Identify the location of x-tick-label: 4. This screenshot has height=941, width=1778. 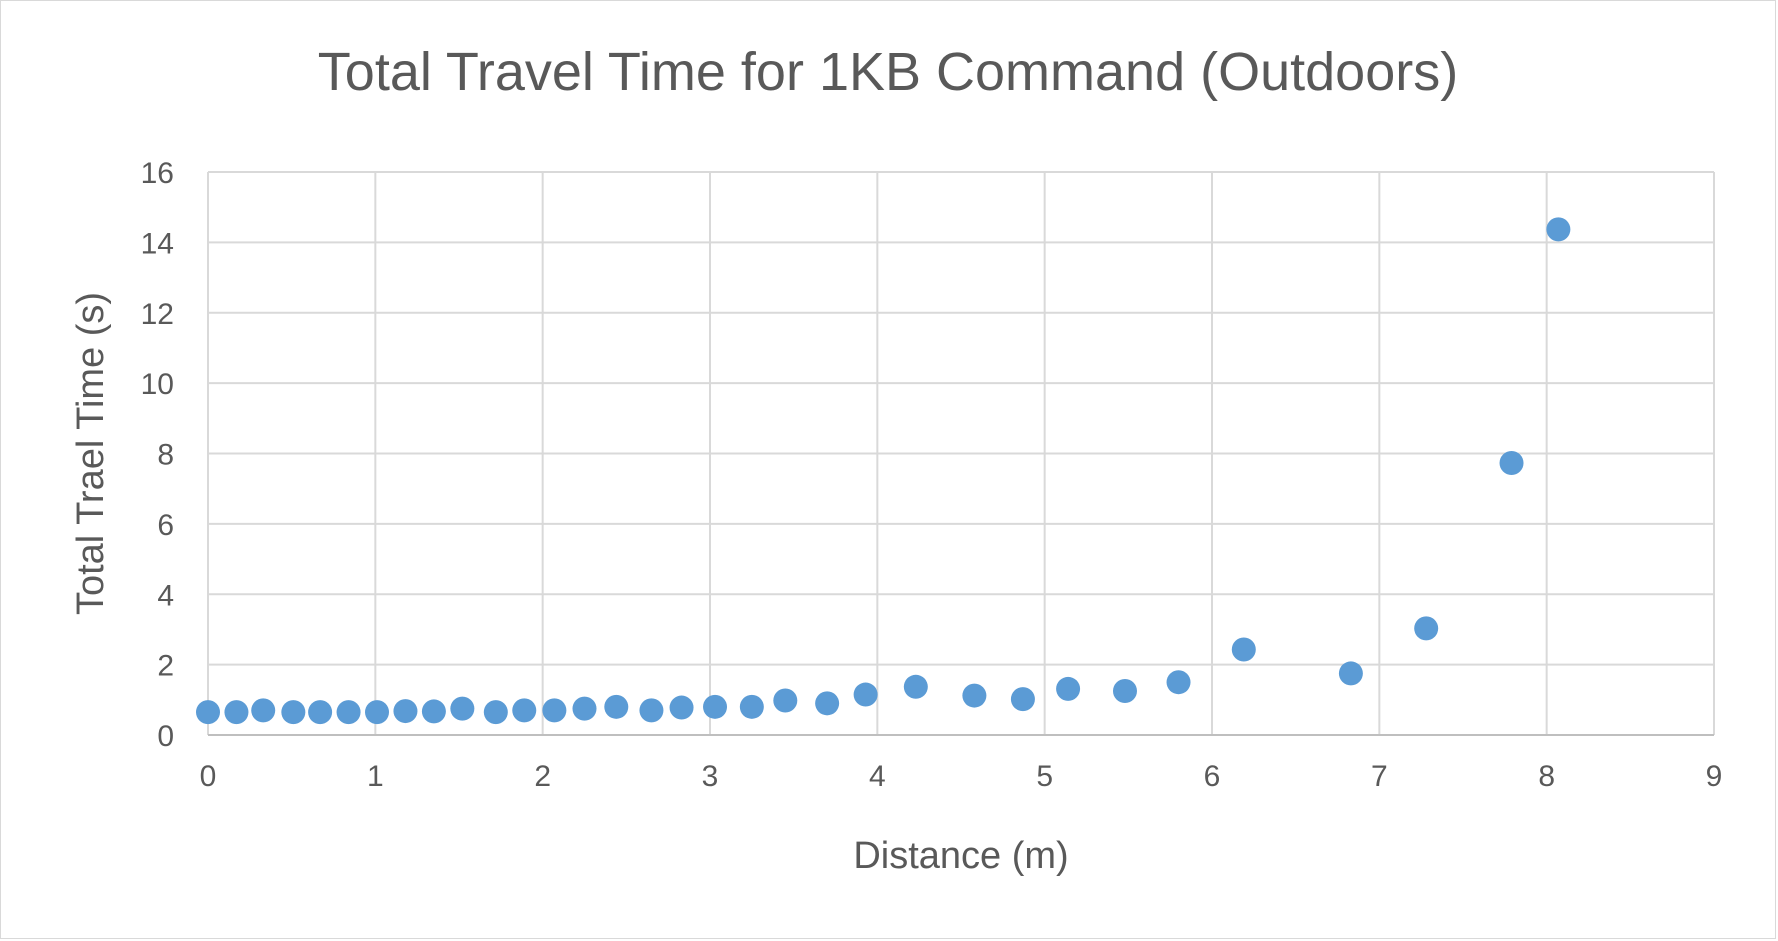
(877, 776).